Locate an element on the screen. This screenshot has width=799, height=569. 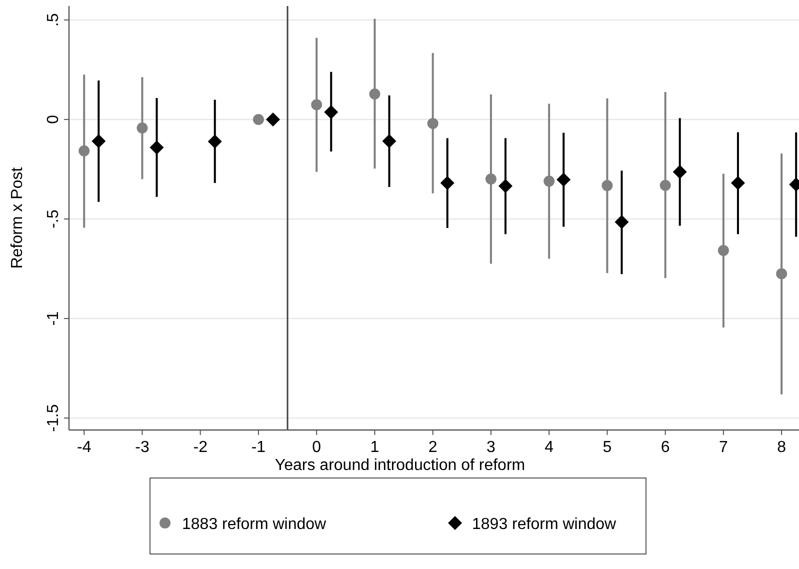
x-tick-label: -1 is located at coordinates (258, 447).